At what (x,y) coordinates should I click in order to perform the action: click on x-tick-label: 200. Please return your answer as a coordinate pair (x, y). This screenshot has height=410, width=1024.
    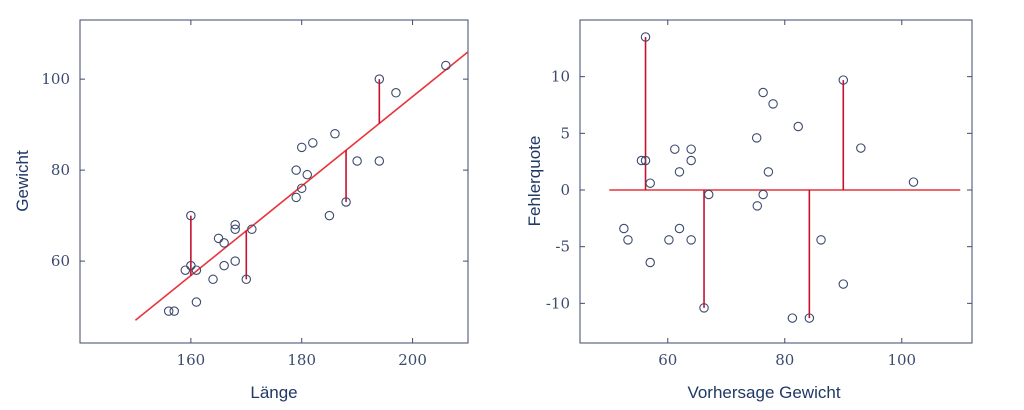
    Looking at the image, I should click on (412, 360).